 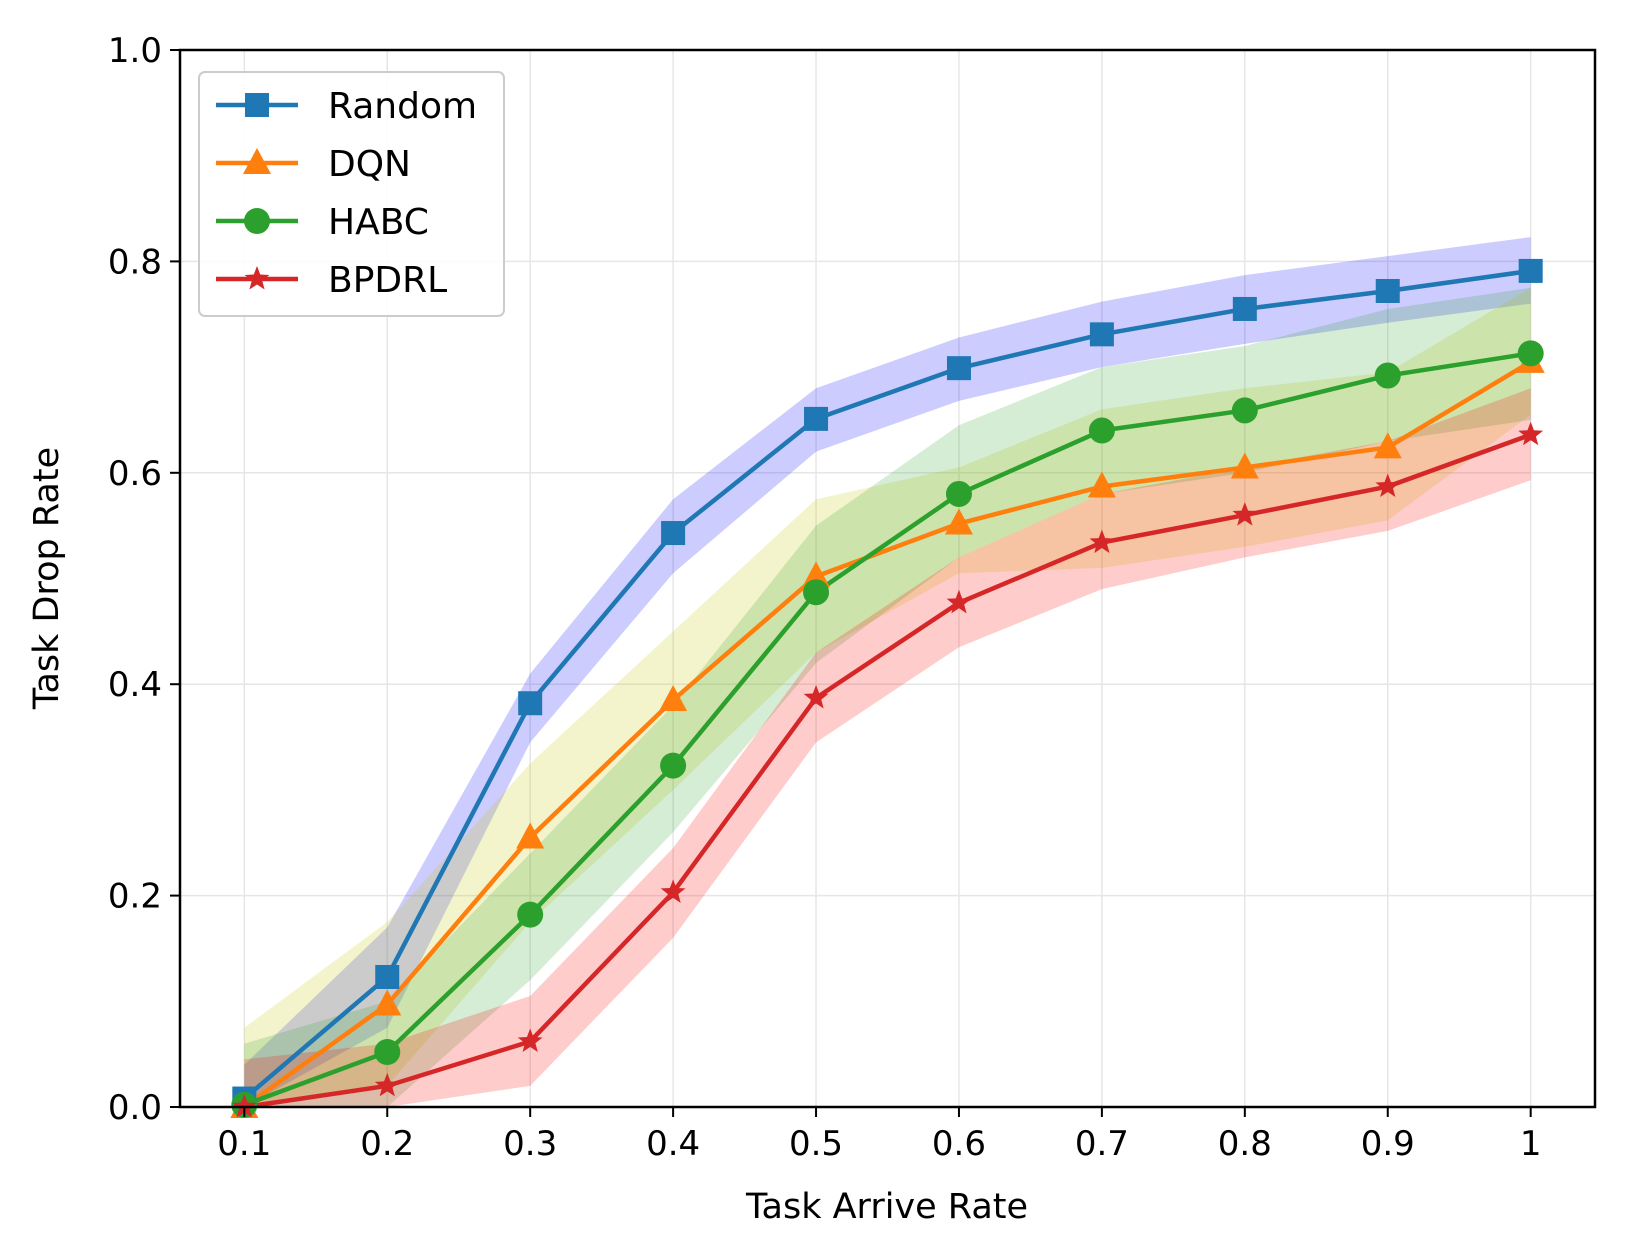 I want to click on legend-item-habc: HABC, so click(x=322, y=222).